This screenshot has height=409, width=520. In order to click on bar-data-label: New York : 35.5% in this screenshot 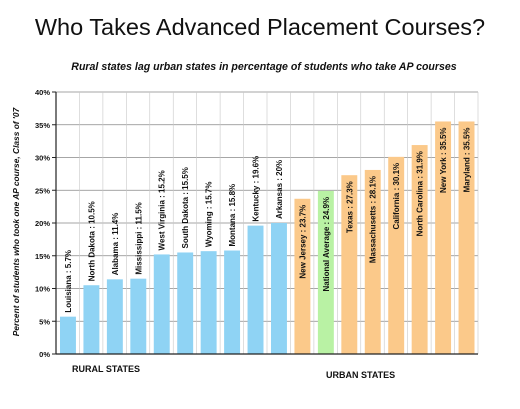, I will do `click(443, 160)`.